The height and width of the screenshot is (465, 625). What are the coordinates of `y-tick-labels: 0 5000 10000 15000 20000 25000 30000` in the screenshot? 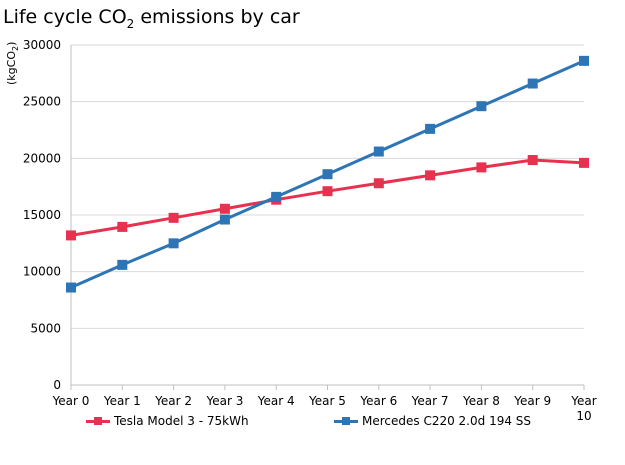 It's located at (42, 215).